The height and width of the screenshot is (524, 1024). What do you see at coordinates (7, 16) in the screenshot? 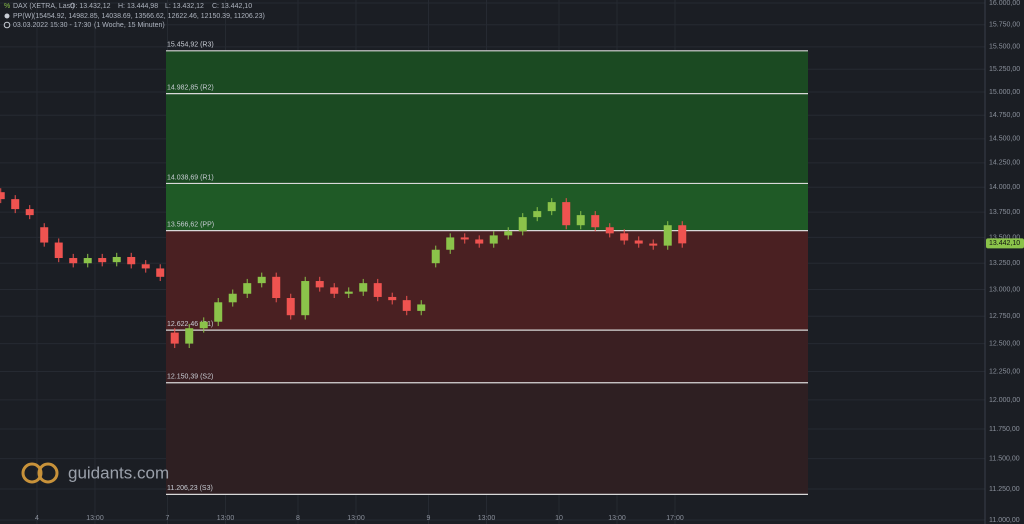
I see `indicator-icon` at bounding box center [7, 16].